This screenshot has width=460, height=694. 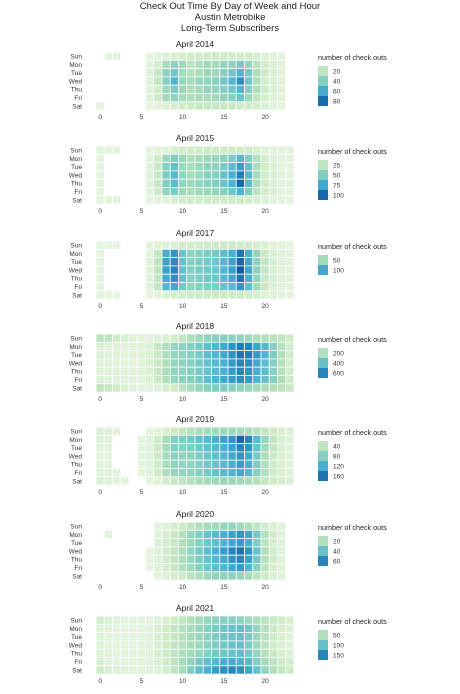 I want to click on x-tick-label: 20, so click(x=266, y=492).